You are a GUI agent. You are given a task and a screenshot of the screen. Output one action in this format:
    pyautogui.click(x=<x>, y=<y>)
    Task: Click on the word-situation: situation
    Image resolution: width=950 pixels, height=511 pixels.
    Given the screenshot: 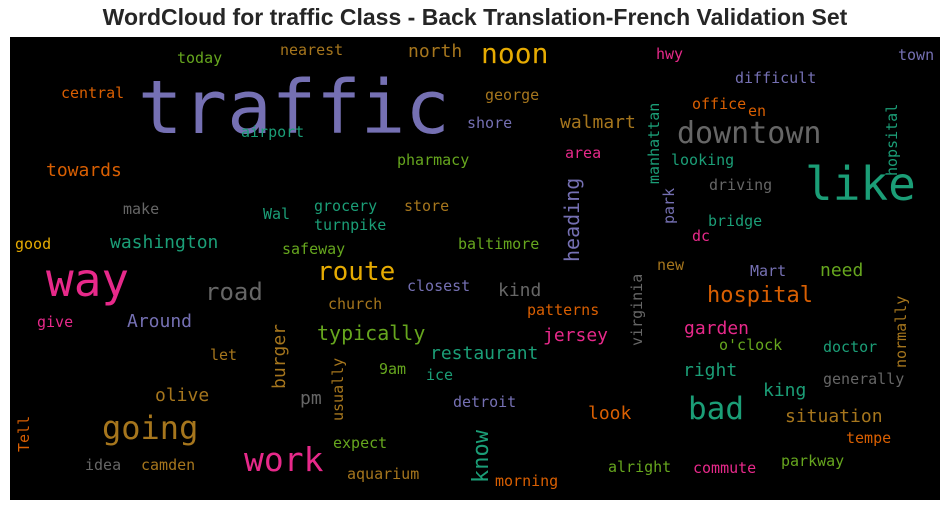 What is the action you would take?
    pyautogui.click(x=834, y=416)
    